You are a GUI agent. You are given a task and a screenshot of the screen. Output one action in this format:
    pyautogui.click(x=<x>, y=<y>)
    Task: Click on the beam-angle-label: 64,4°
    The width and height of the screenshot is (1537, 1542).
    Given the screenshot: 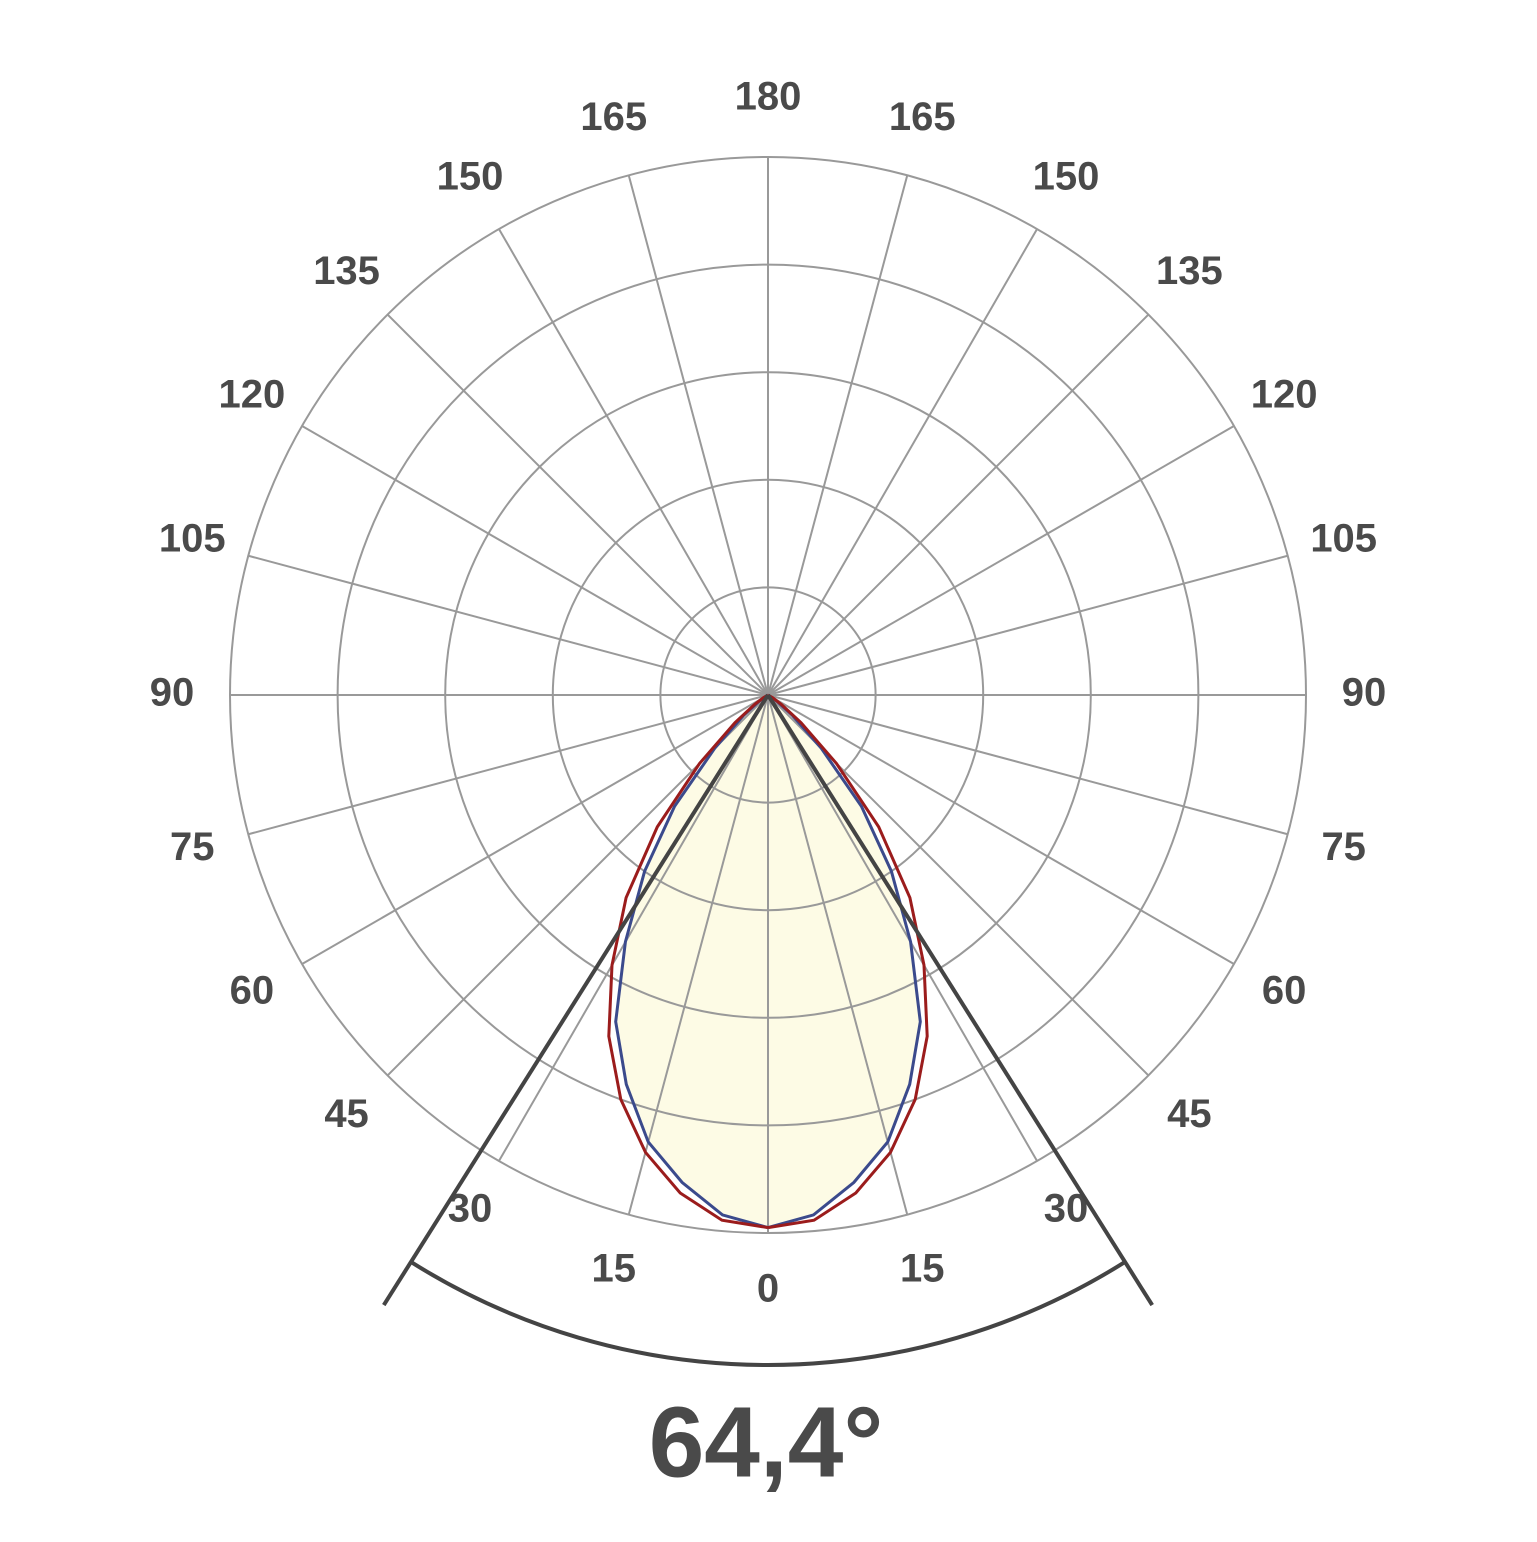 What is the action you would take?
    pyautogui.click(x=766, y=1442)
    